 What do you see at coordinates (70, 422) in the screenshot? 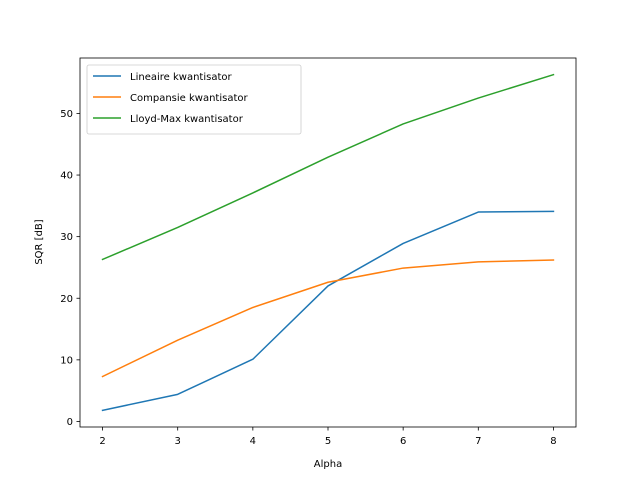
I see `y-tick-label-0: 0` at bounding box center [70, 422].